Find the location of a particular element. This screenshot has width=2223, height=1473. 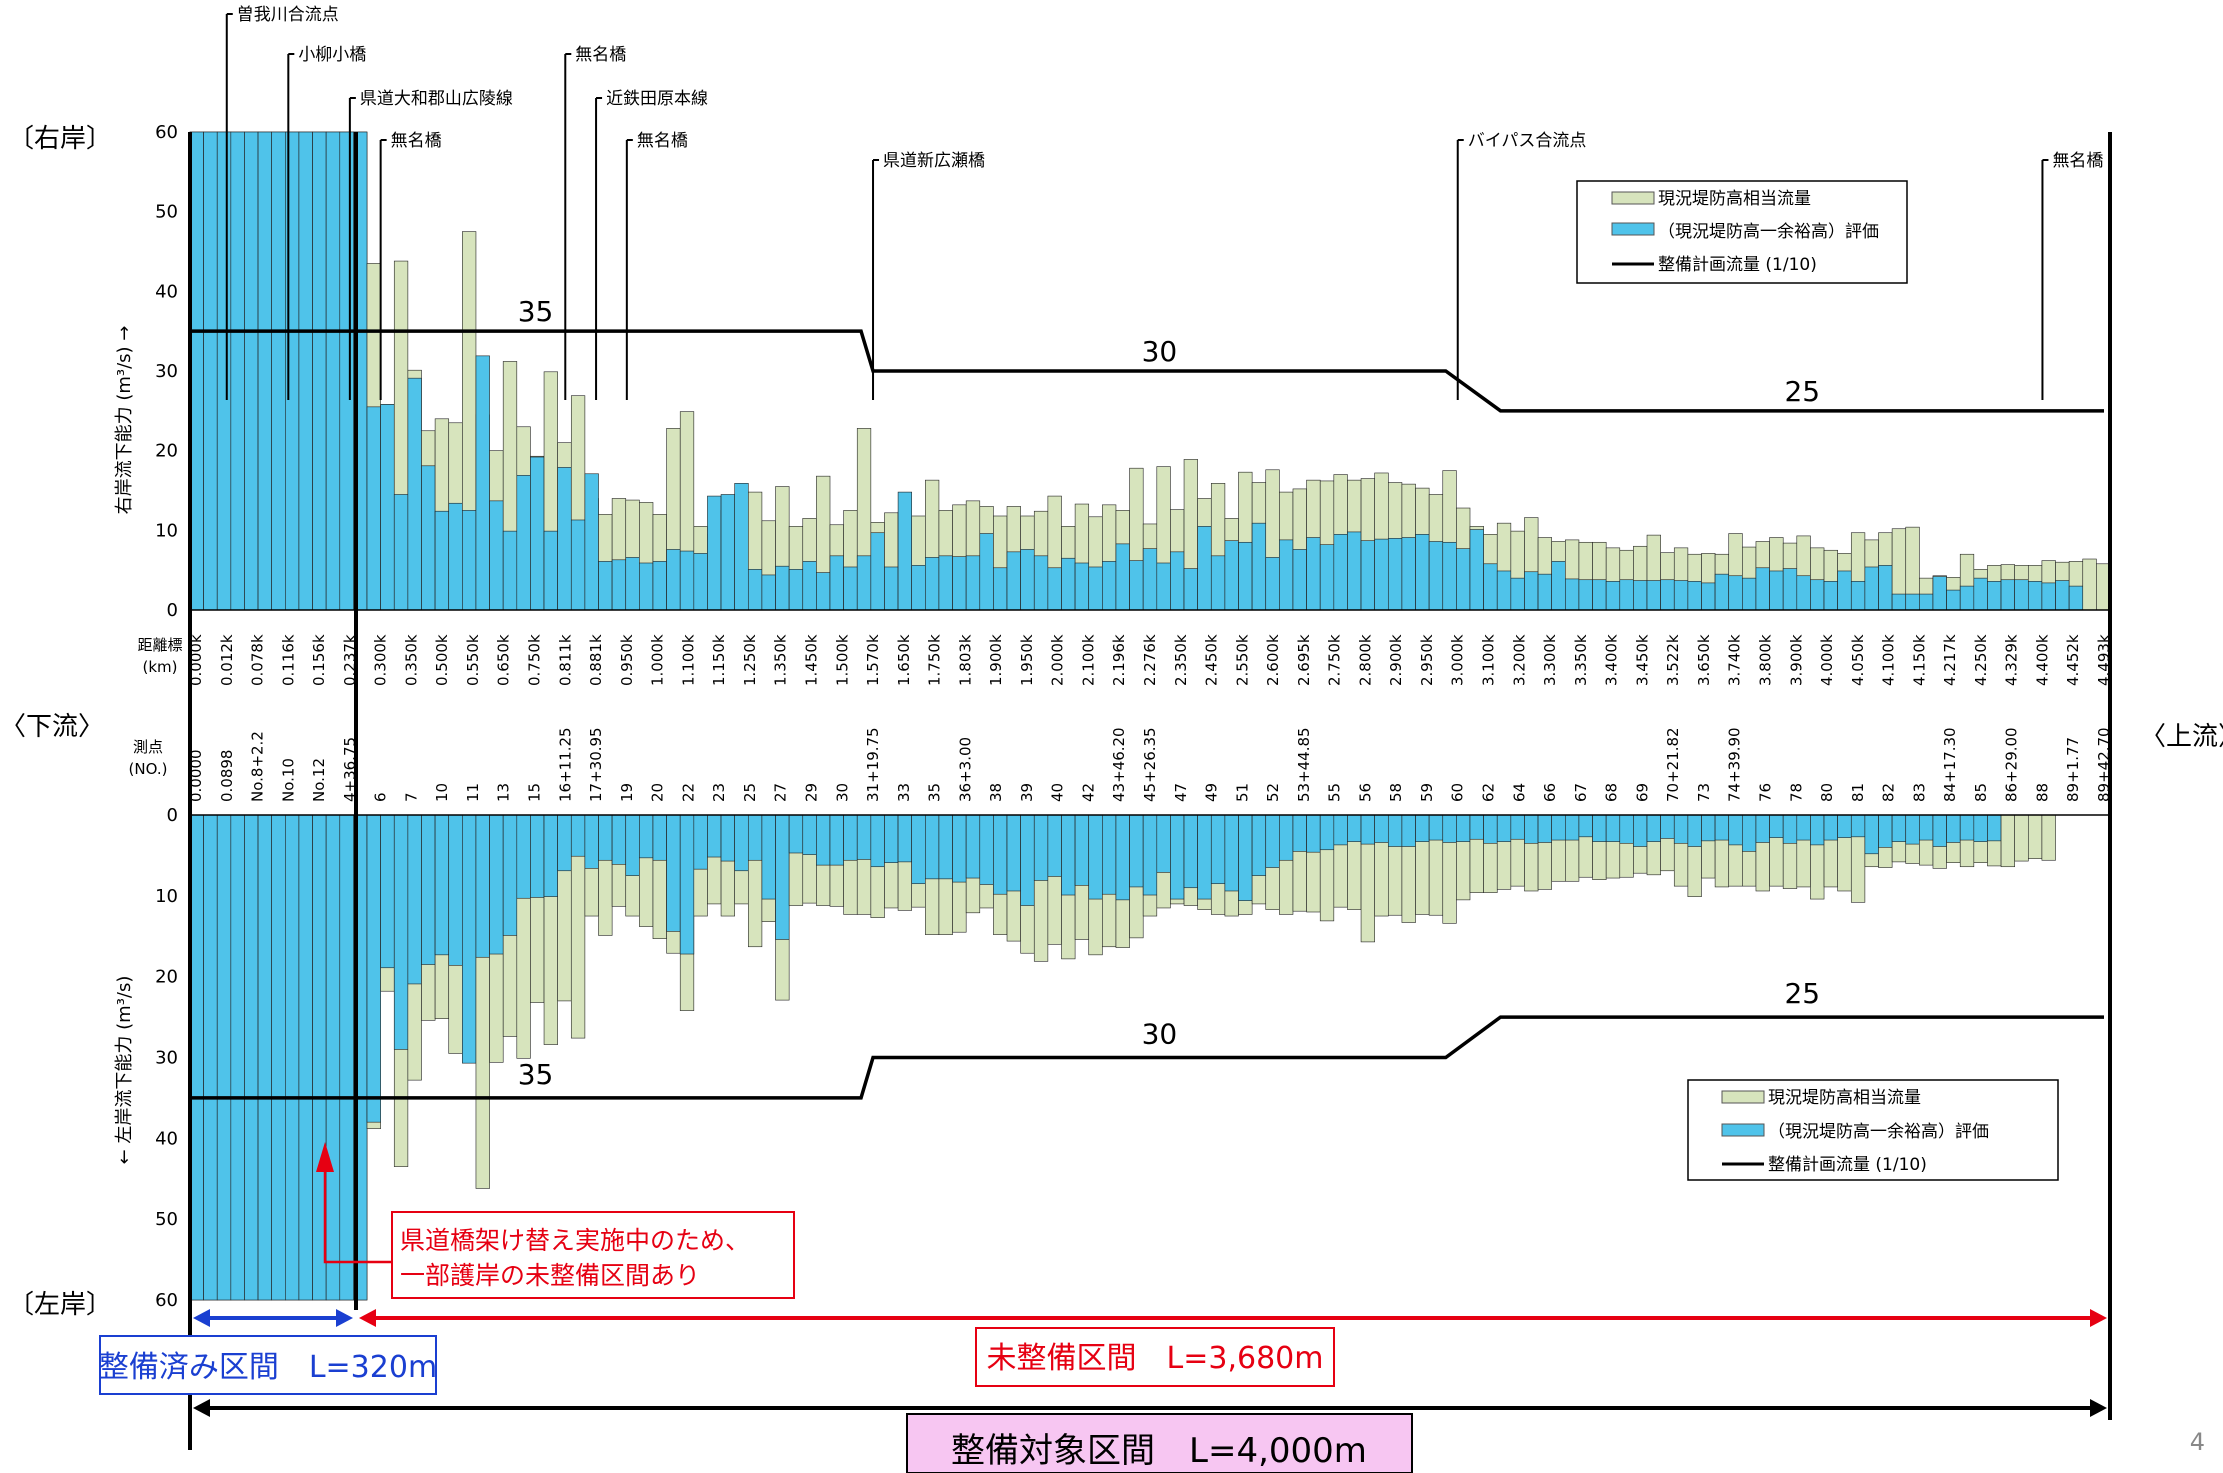

distance-label: 1.650k is located at coordinates (904, 660).